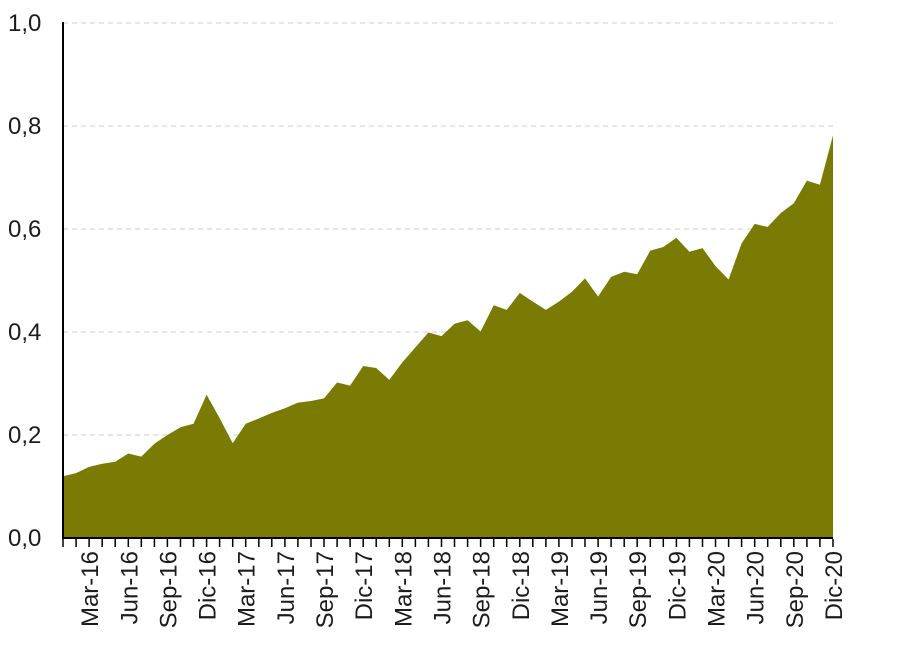 This screenshot has height=659, width=909. What do you see at coordinates (521, 585) in the screenshot?
I see `x-tick-label: Dic-18` at bounding box center [521, 585].